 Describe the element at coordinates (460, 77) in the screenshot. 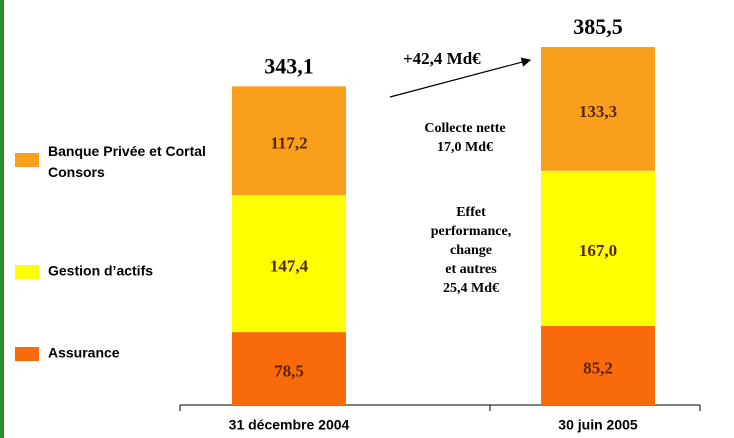

I see `growth-arrow` at that location.